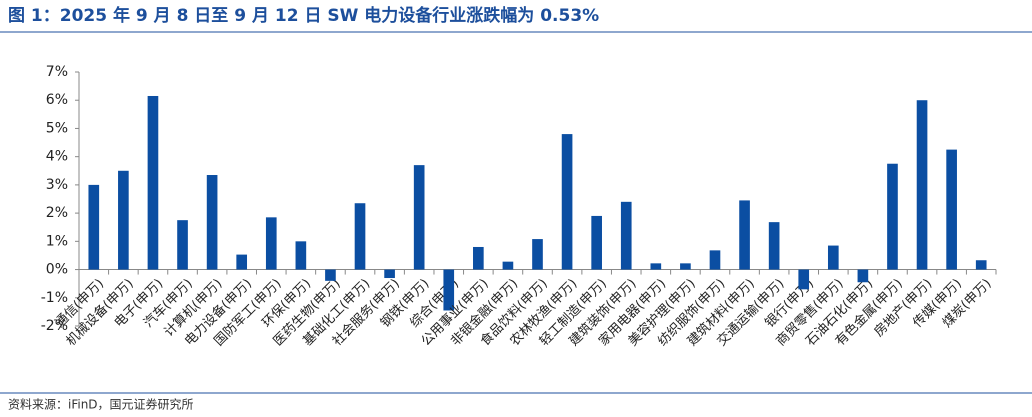 The width and height of the screenshot is (1032, 417). What do you see at coordinates (57, 270) in the screenshot?
I see `y-tick-label: 0%` at bounding box center [57, 270].